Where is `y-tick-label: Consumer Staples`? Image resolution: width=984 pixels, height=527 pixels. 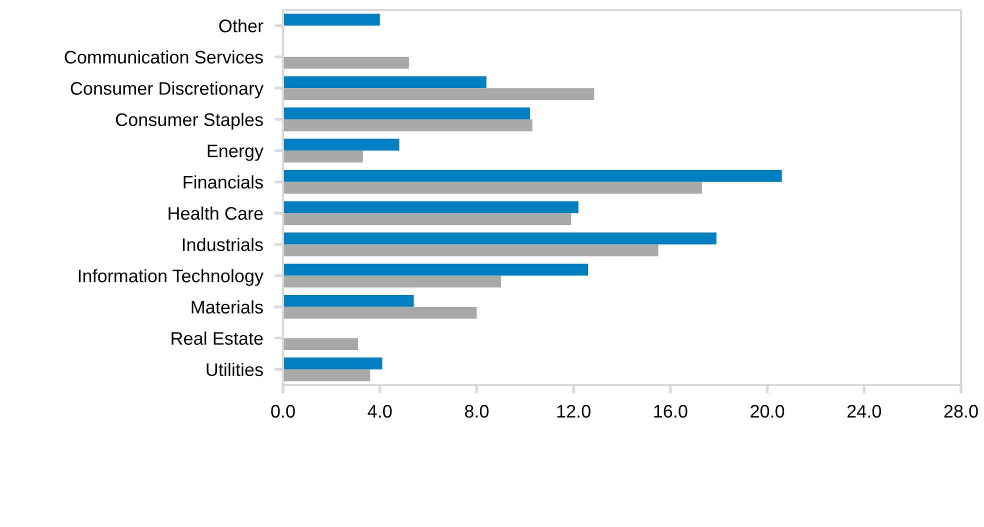 y-tick-label: Consumer Staples is located at coordinates (189, 121).